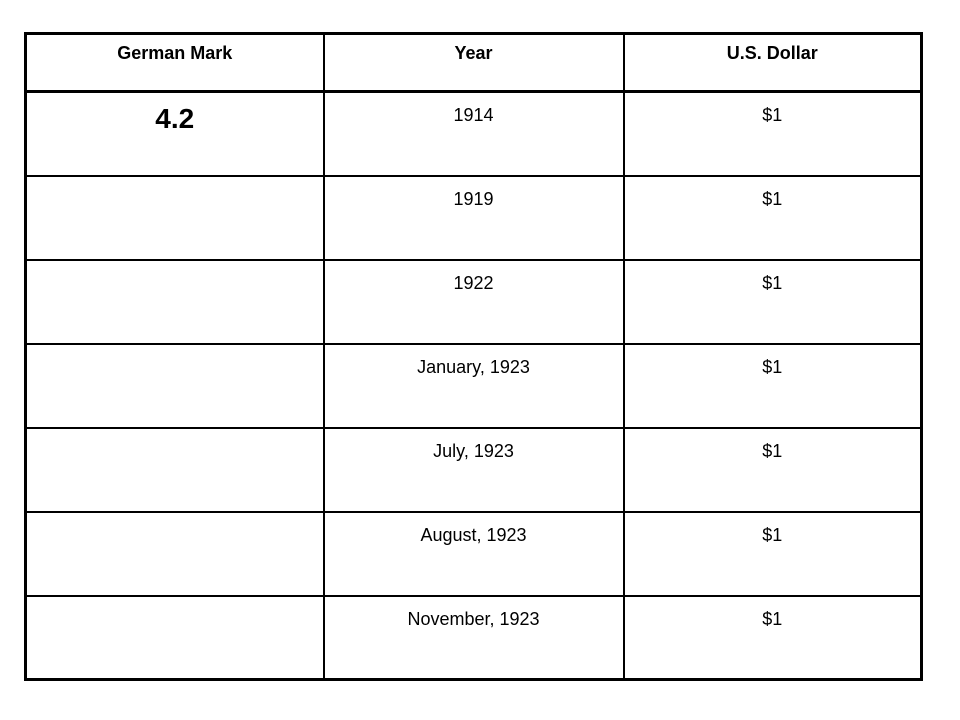 The image size is (960, 720). I want to click on table-row: August, 1923 $1, so click(473, 553).